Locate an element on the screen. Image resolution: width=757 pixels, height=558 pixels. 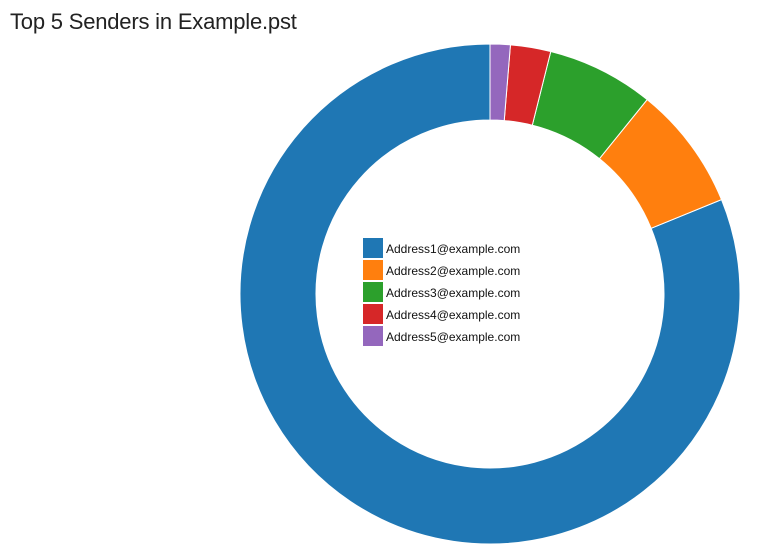
legend-label-3: Address3@example.com is located at coordinates (453, 293).